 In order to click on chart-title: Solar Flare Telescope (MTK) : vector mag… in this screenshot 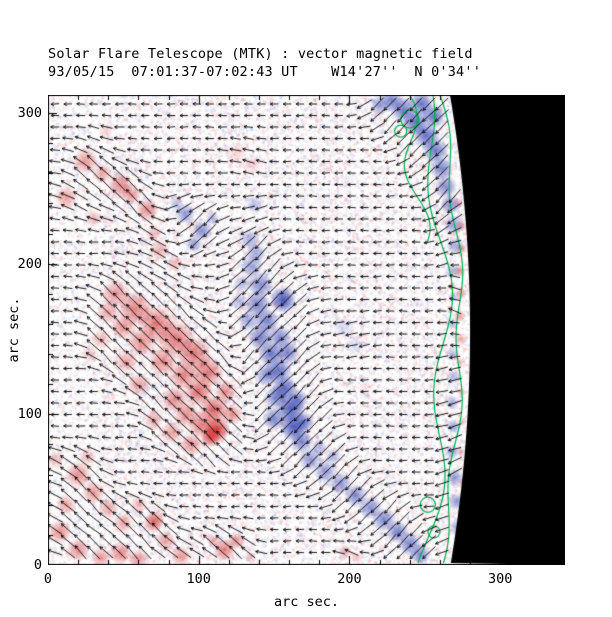, I will do `click(260, 54)`.